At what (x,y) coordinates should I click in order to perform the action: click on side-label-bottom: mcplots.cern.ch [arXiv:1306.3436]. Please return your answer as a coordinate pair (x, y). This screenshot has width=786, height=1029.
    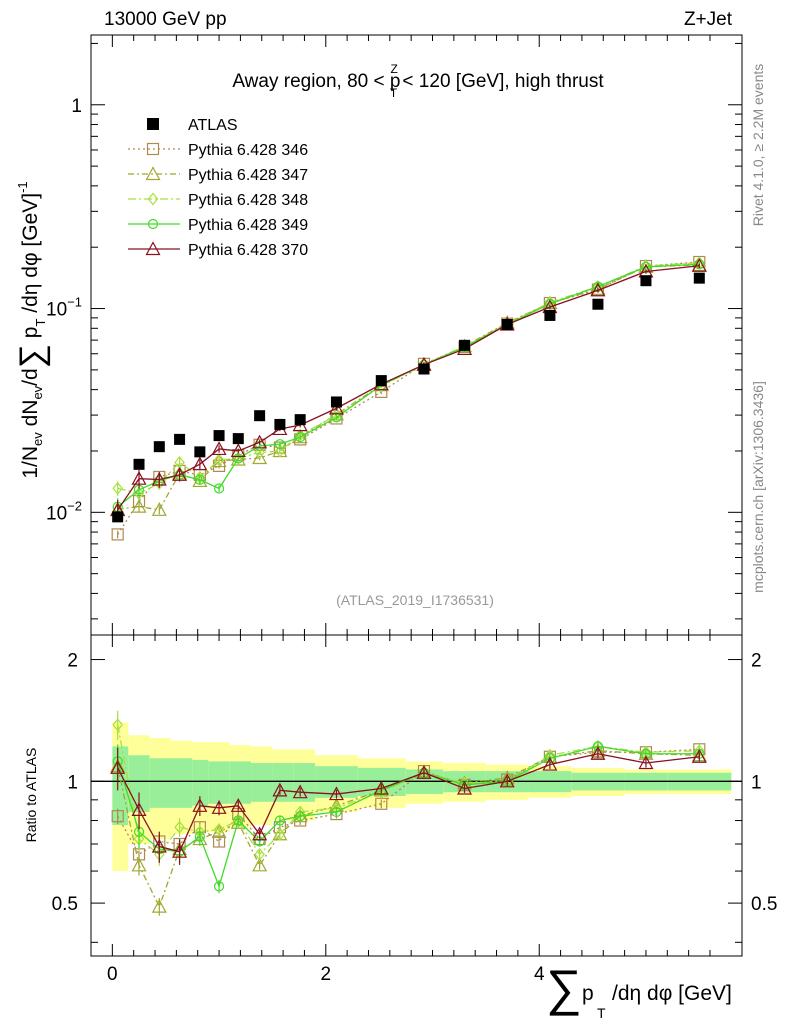
    Looking at the image, I should click on (758, 487).